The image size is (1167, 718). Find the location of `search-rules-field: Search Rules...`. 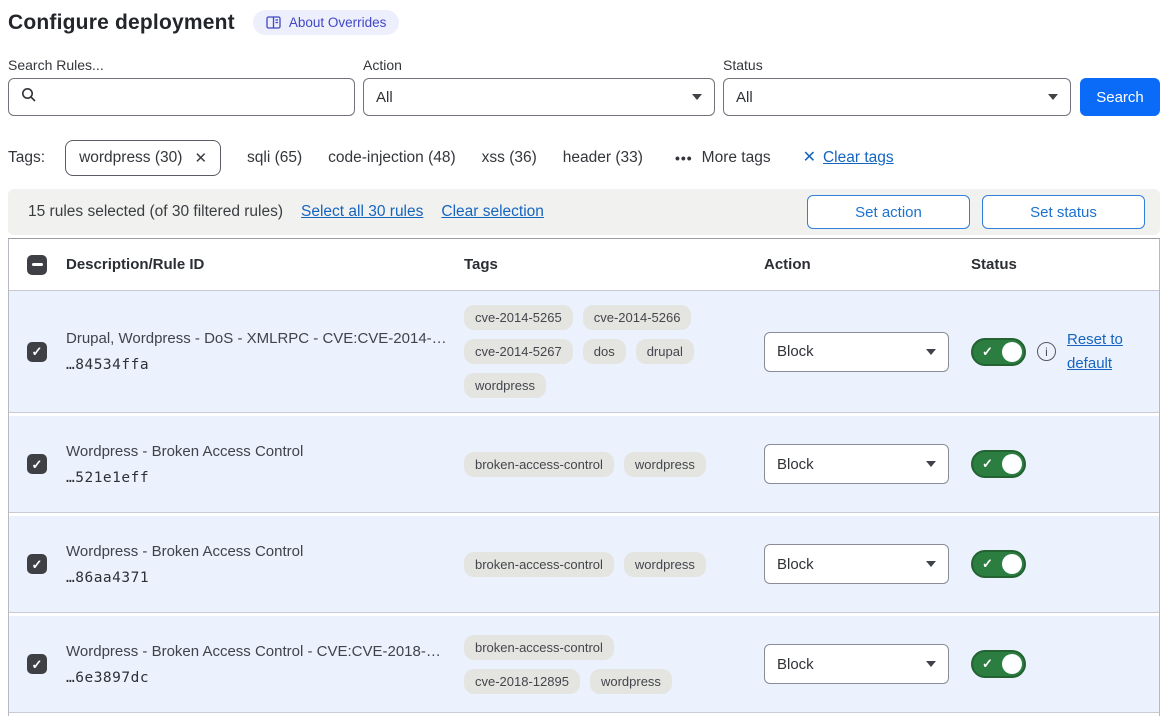

search-rules-field: Search Rules... is located at coordinates (181, 86).